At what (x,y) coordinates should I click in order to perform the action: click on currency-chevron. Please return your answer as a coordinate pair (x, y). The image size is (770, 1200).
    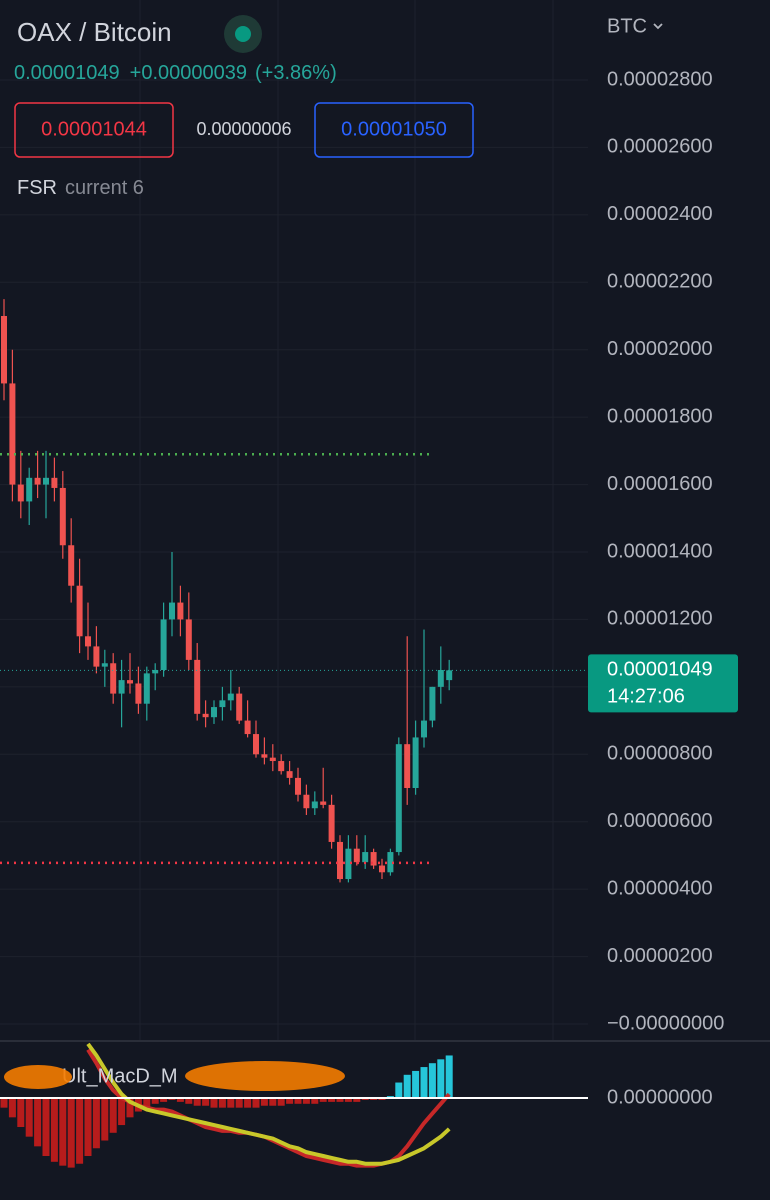
    Looking at the image, I should click on (658, 26).